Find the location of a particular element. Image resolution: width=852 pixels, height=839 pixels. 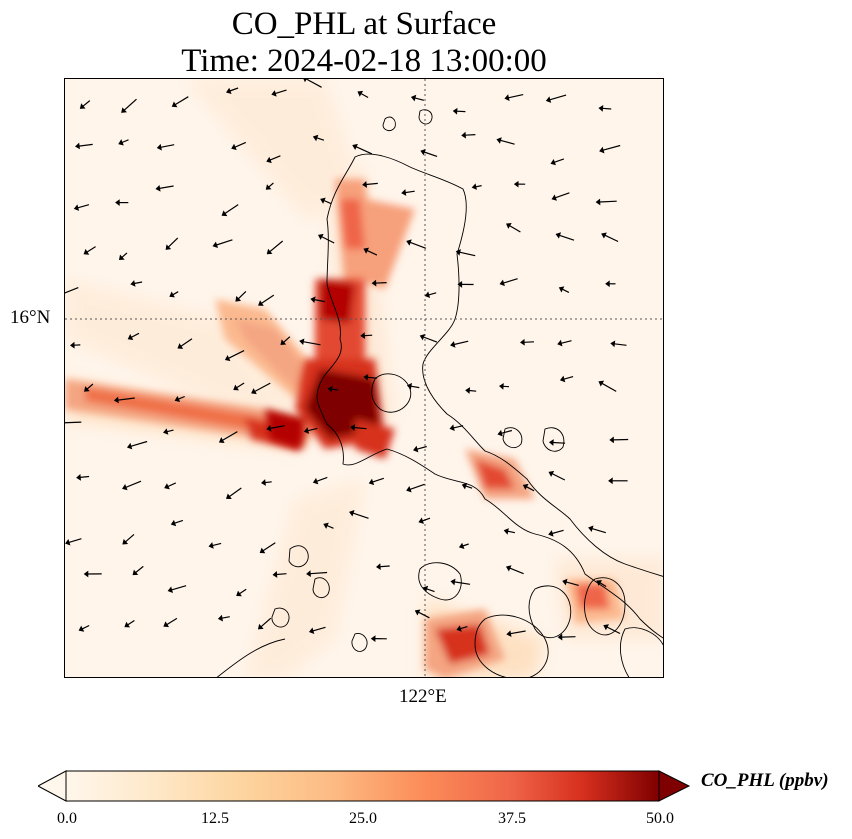

map-title-line2: Time: 2024-02-18 13:00:00 is located at coordinates (364, 61).